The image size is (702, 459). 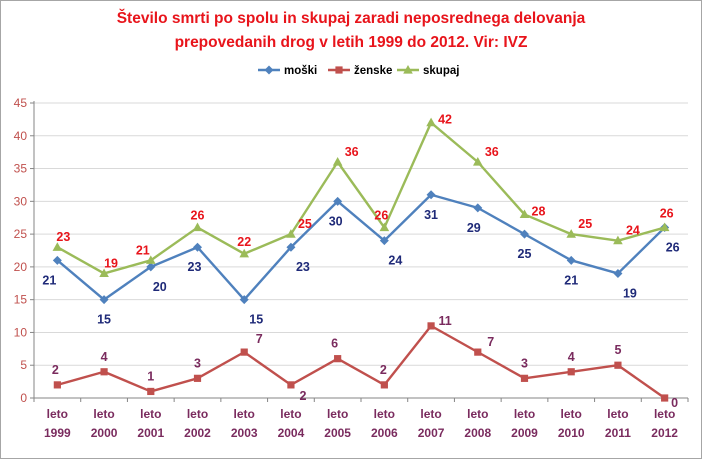 What do you see at coordinates (150, 376) in the screenshot?
I see `data-label-ženske: 1` at bounding box center [150, 376].